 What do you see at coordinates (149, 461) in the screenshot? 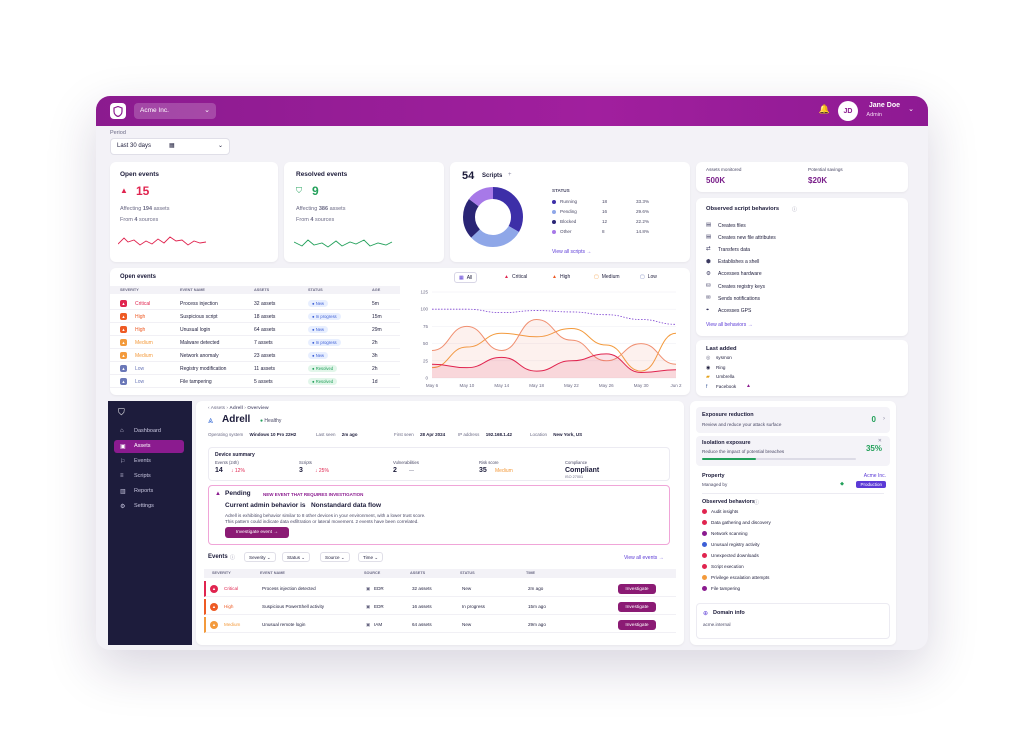
I see `sidebar-item-events: ⚐ Events` at bounding box center [149, 461].